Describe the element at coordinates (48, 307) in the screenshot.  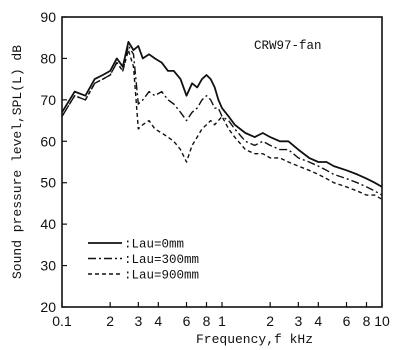
I see `y-tick-label: 20` at that location.